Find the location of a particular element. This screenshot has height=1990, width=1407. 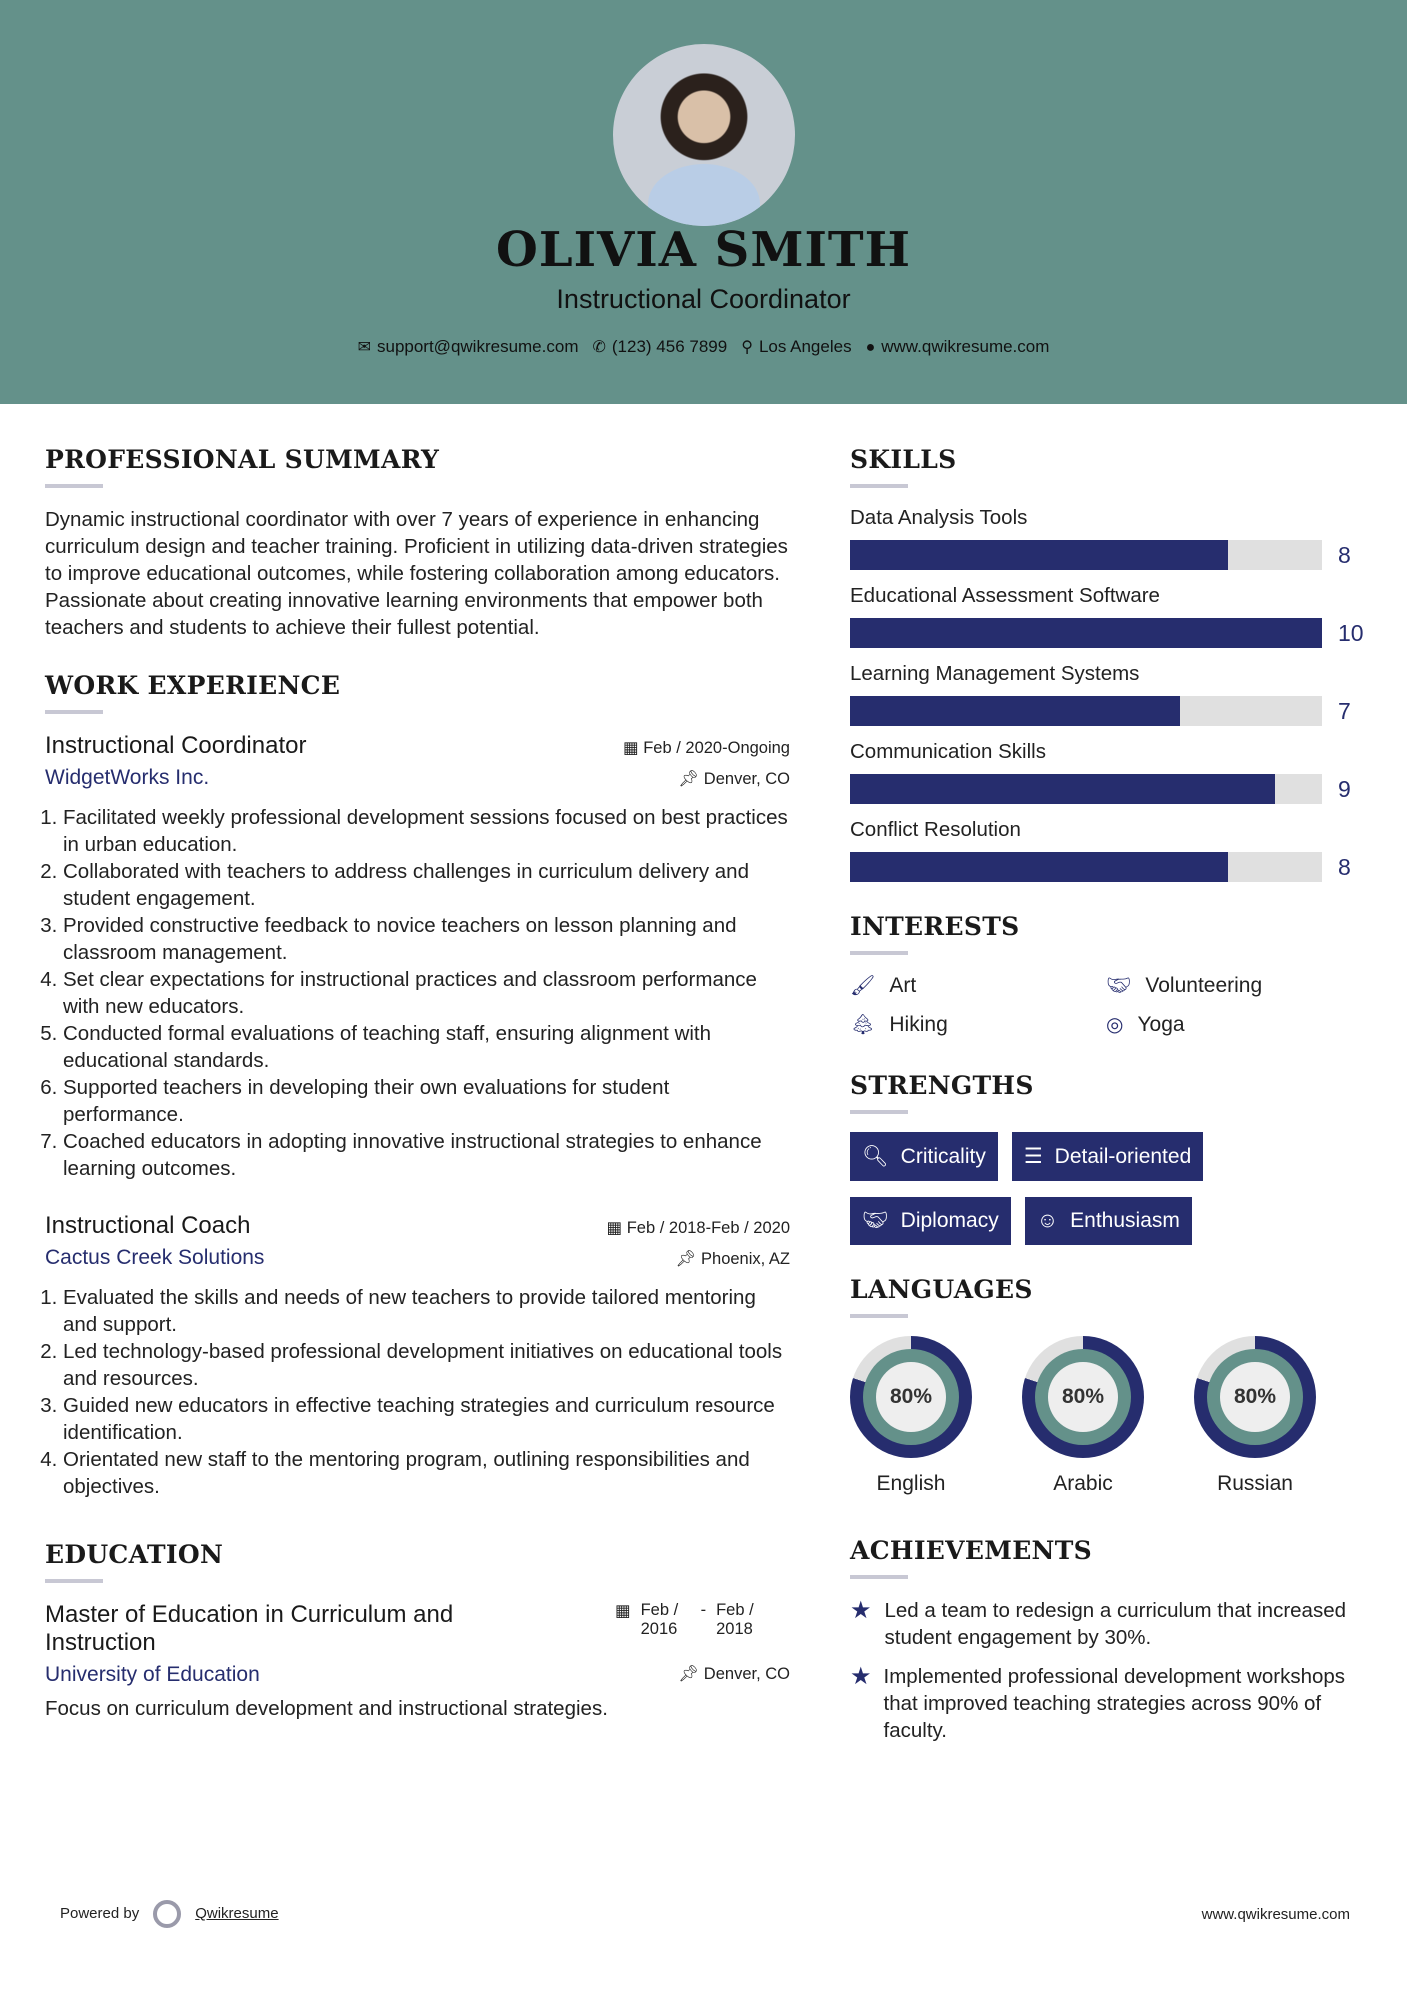

handshake-icon: 🤝︎ is located at coordinates (875, 1220).